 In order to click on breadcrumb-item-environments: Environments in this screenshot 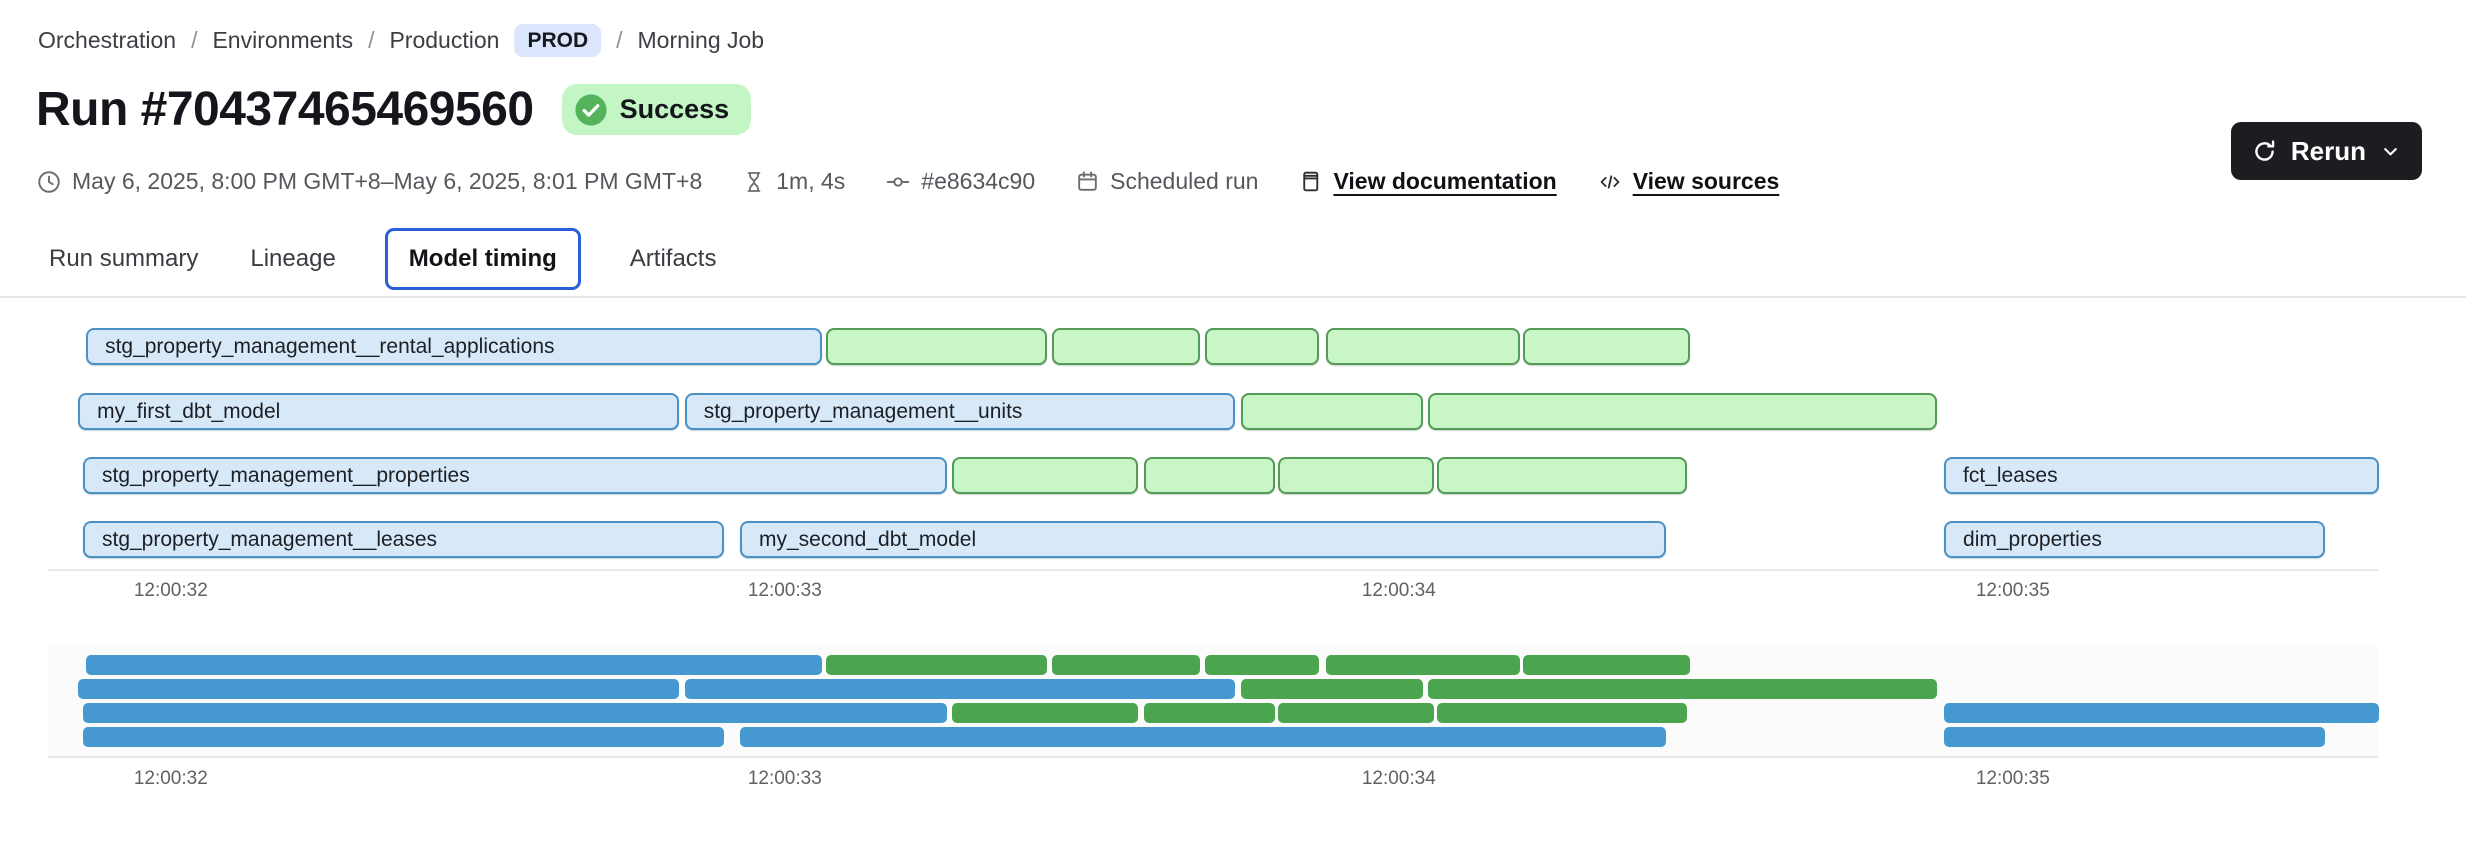, I will do `click(283, 40)`.